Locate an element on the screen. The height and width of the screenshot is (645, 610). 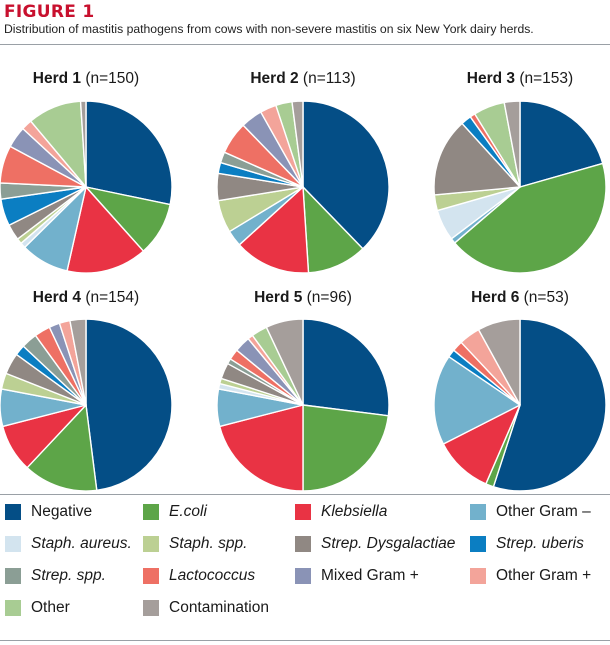
legend-item-lactococcus: Lactococcus is located at coordinates (199, 576).